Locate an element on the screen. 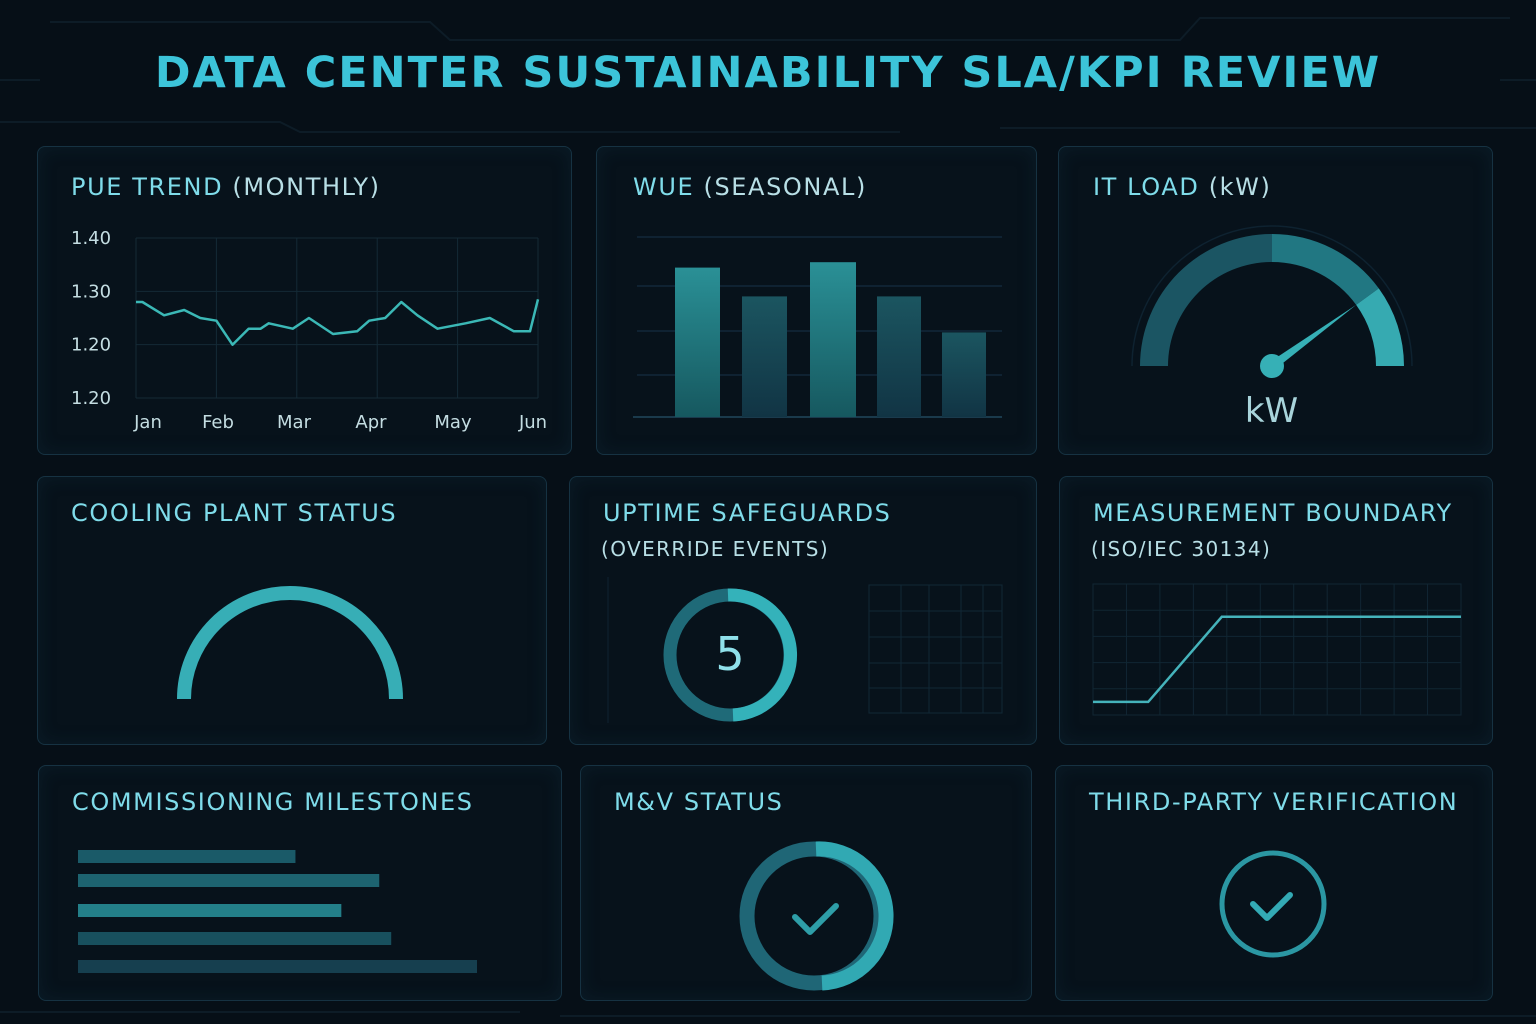 The height and width of the screenshot is (1024, 1536). mv-status-donut is located at coordinates (816, 916).